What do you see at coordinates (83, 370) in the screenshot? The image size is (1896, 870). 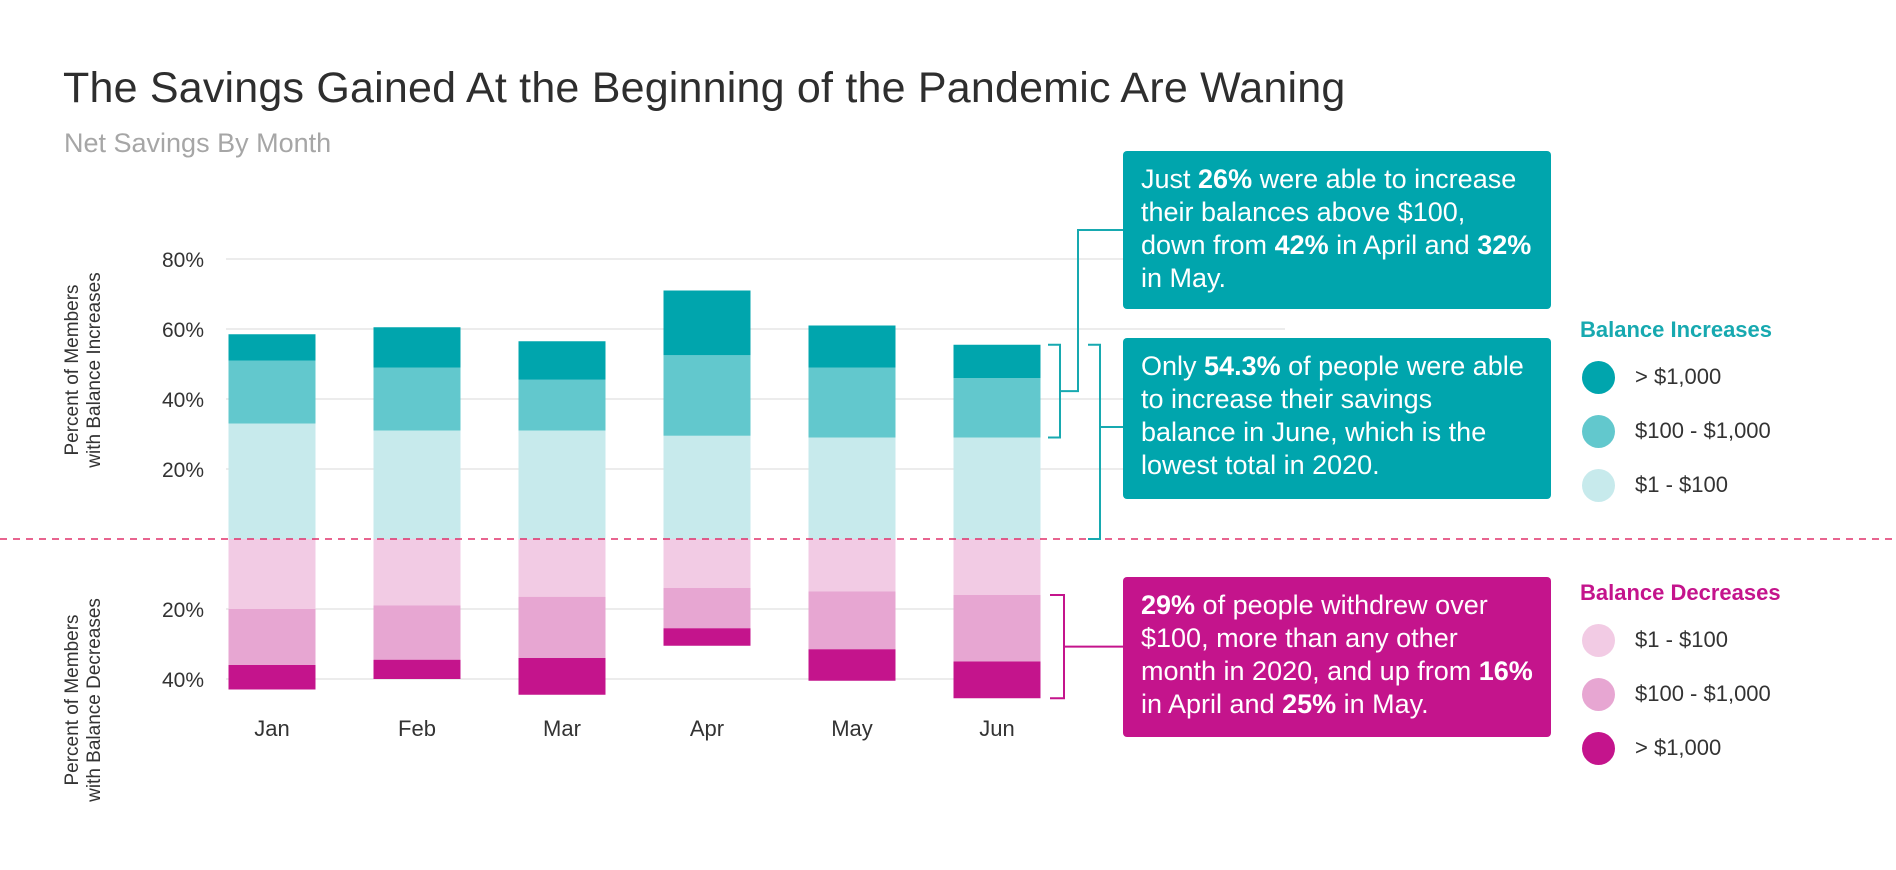 I see `y-axis-title-increases: Percent of Memberswith Balance Increases` at bounding box center [83, 370].